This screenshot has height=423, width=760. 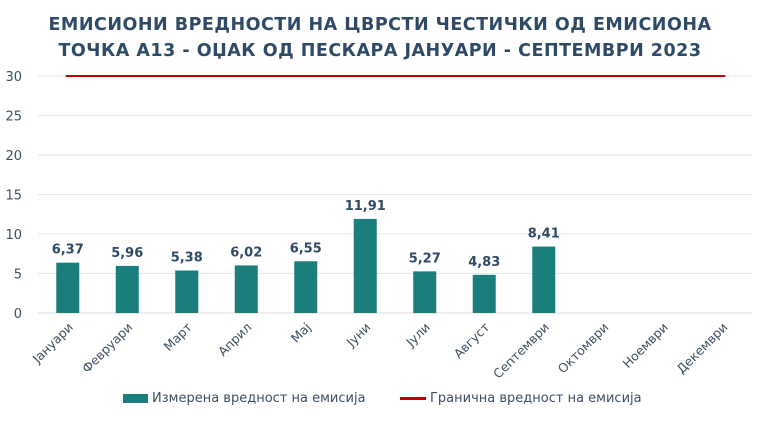 I want to click on legend-label-measured: Измерена вредност на емисија, so click(x=259, y=398).